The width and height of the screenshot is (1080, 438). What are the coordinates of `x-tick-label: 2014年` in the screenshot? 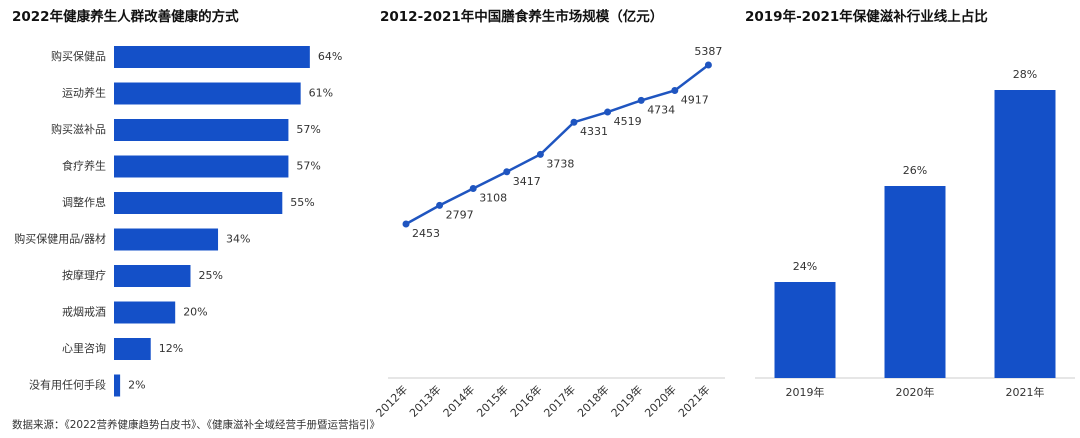 It's located at (458, 400).